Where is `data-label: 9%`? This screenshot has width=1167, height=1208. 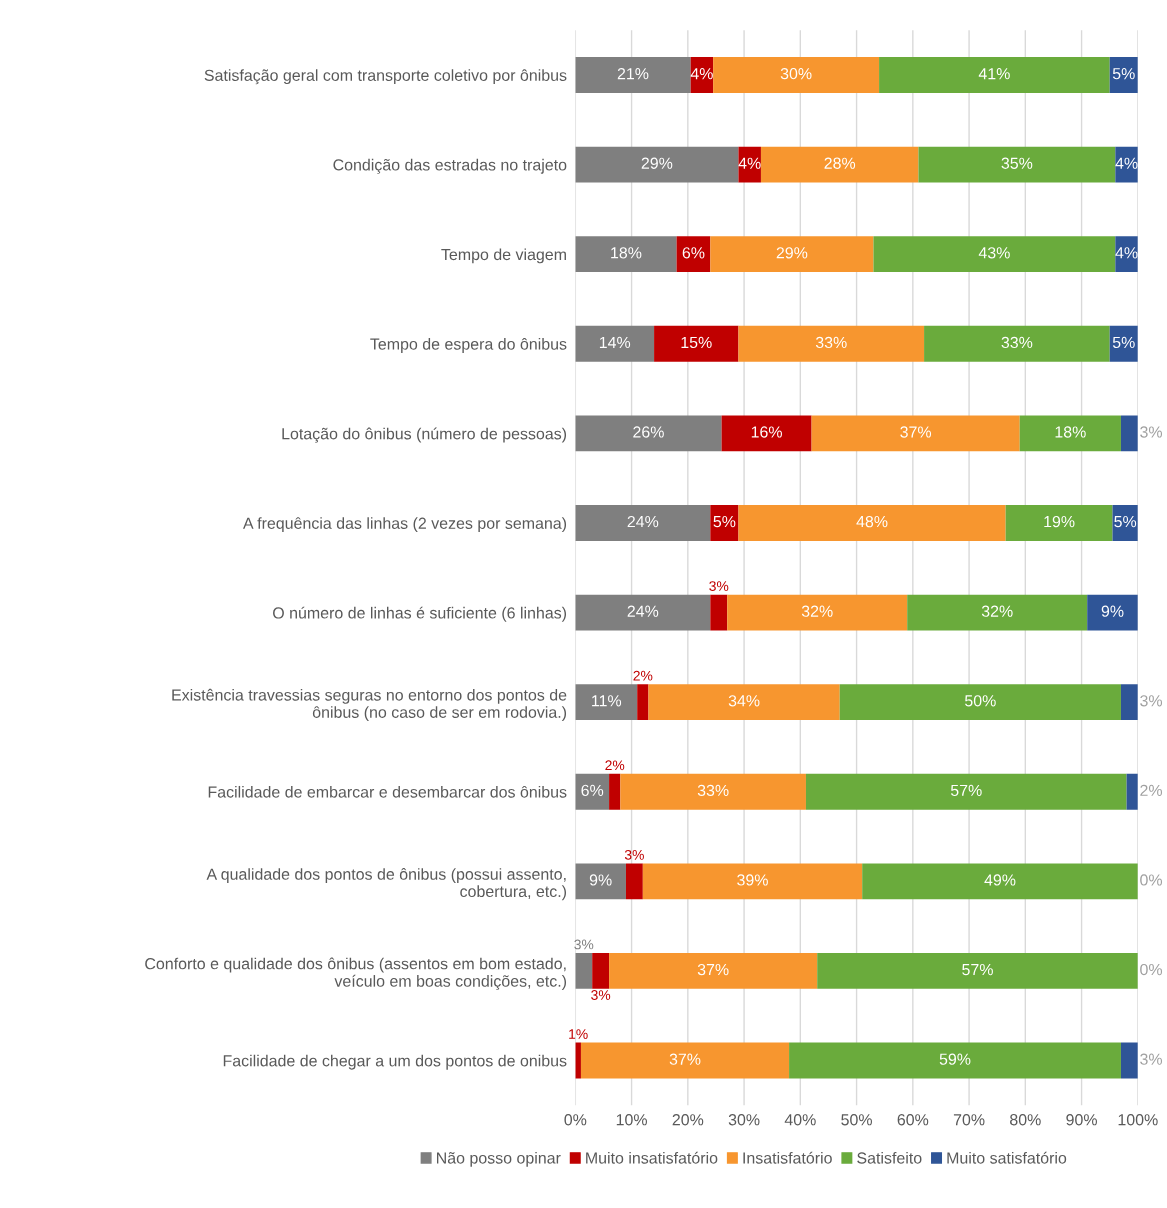 data-label: 9% is located at coordinates (1112, 611).